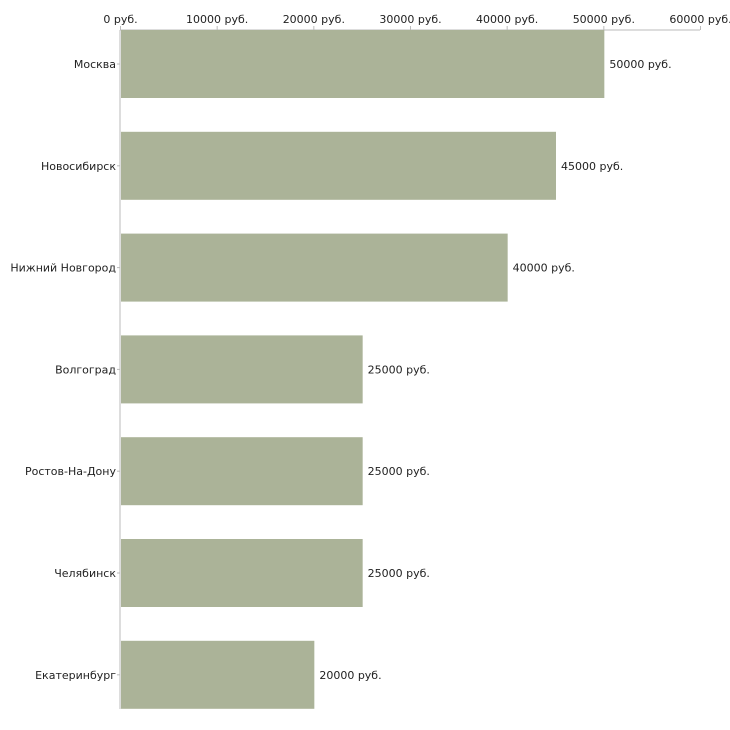  I want to click on x-tick-label: 30000 руб., so click(410, 19).